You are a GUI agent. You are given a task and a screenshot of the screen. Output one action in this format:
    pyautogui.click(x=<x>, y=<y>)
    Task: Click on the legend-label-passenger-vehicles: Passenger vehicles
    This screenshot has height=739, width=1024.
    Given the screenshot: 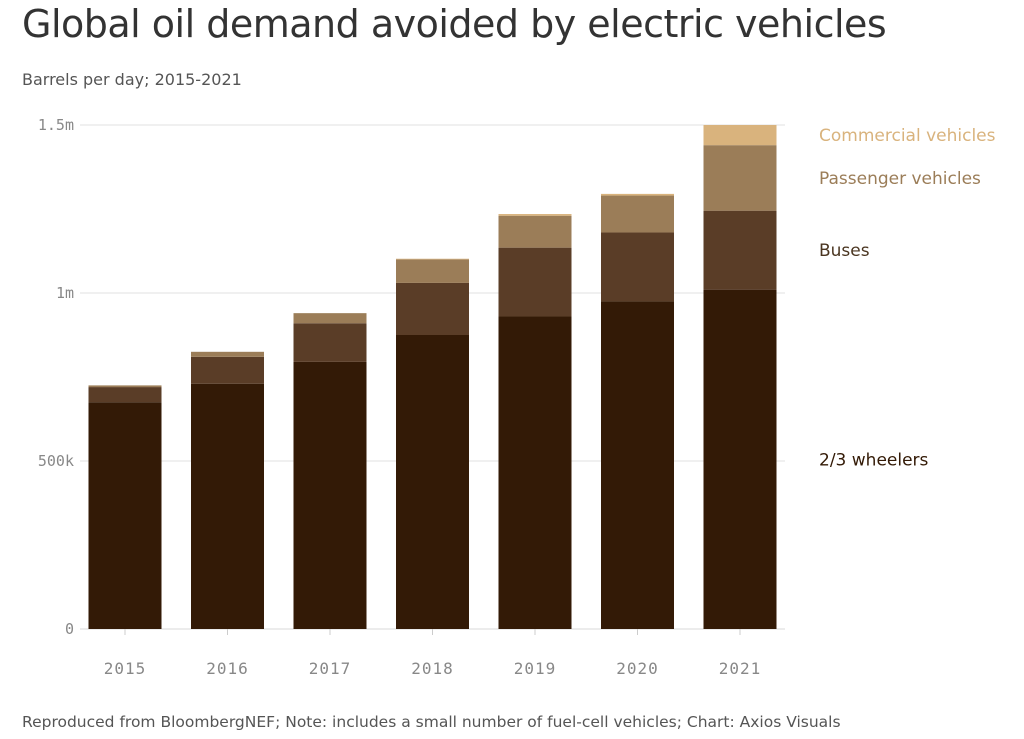 What is the action you would take?
    pyautogui.click(x=900, y=179)
    